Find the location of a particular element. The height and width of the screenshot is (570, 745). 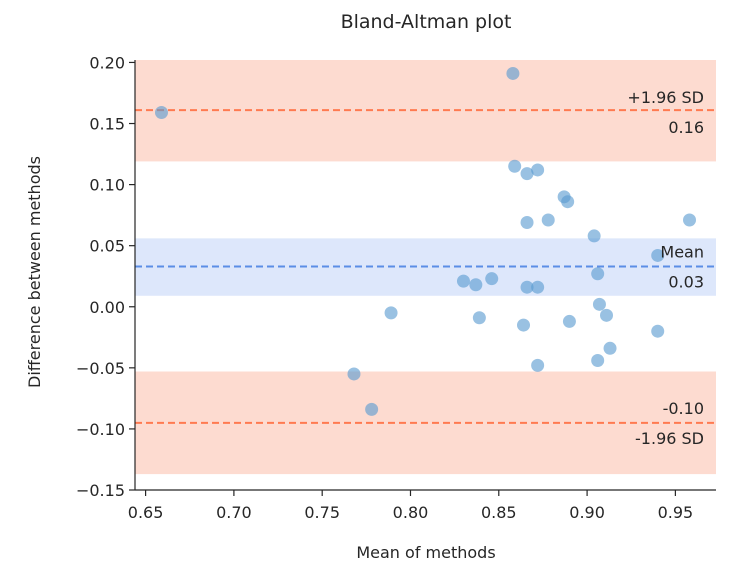

x-tick-label: 0.95 is located at coordinates (676, 512).